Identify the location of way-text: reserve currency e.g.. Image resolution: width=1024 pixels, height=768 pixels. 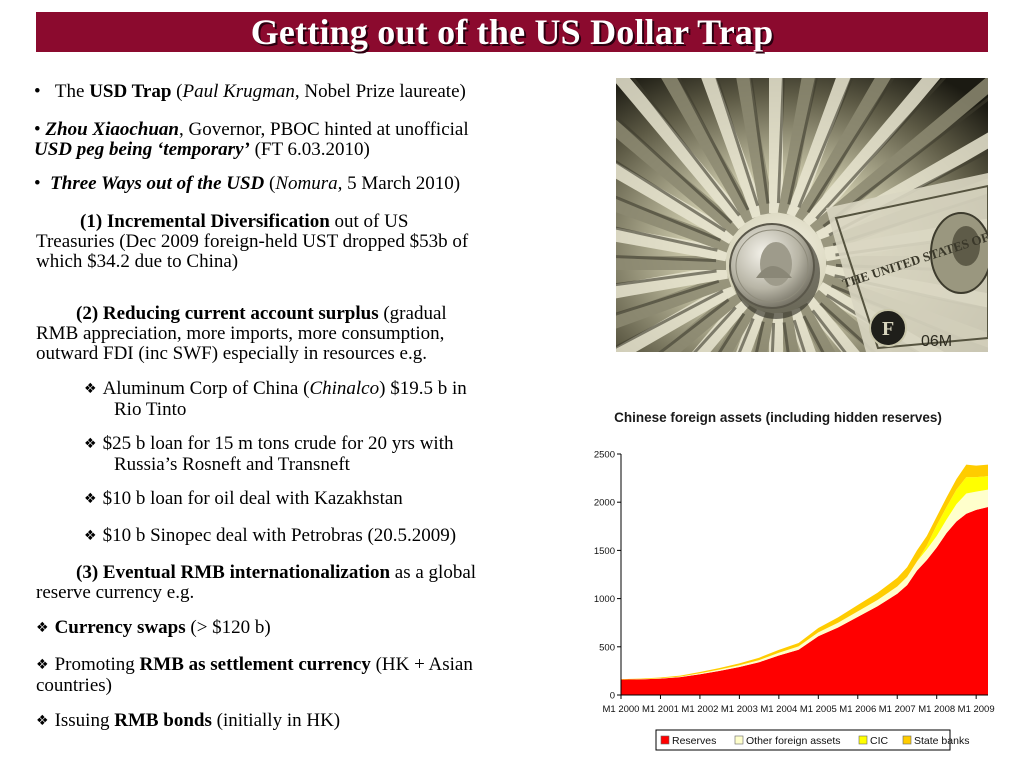
(115, 592).